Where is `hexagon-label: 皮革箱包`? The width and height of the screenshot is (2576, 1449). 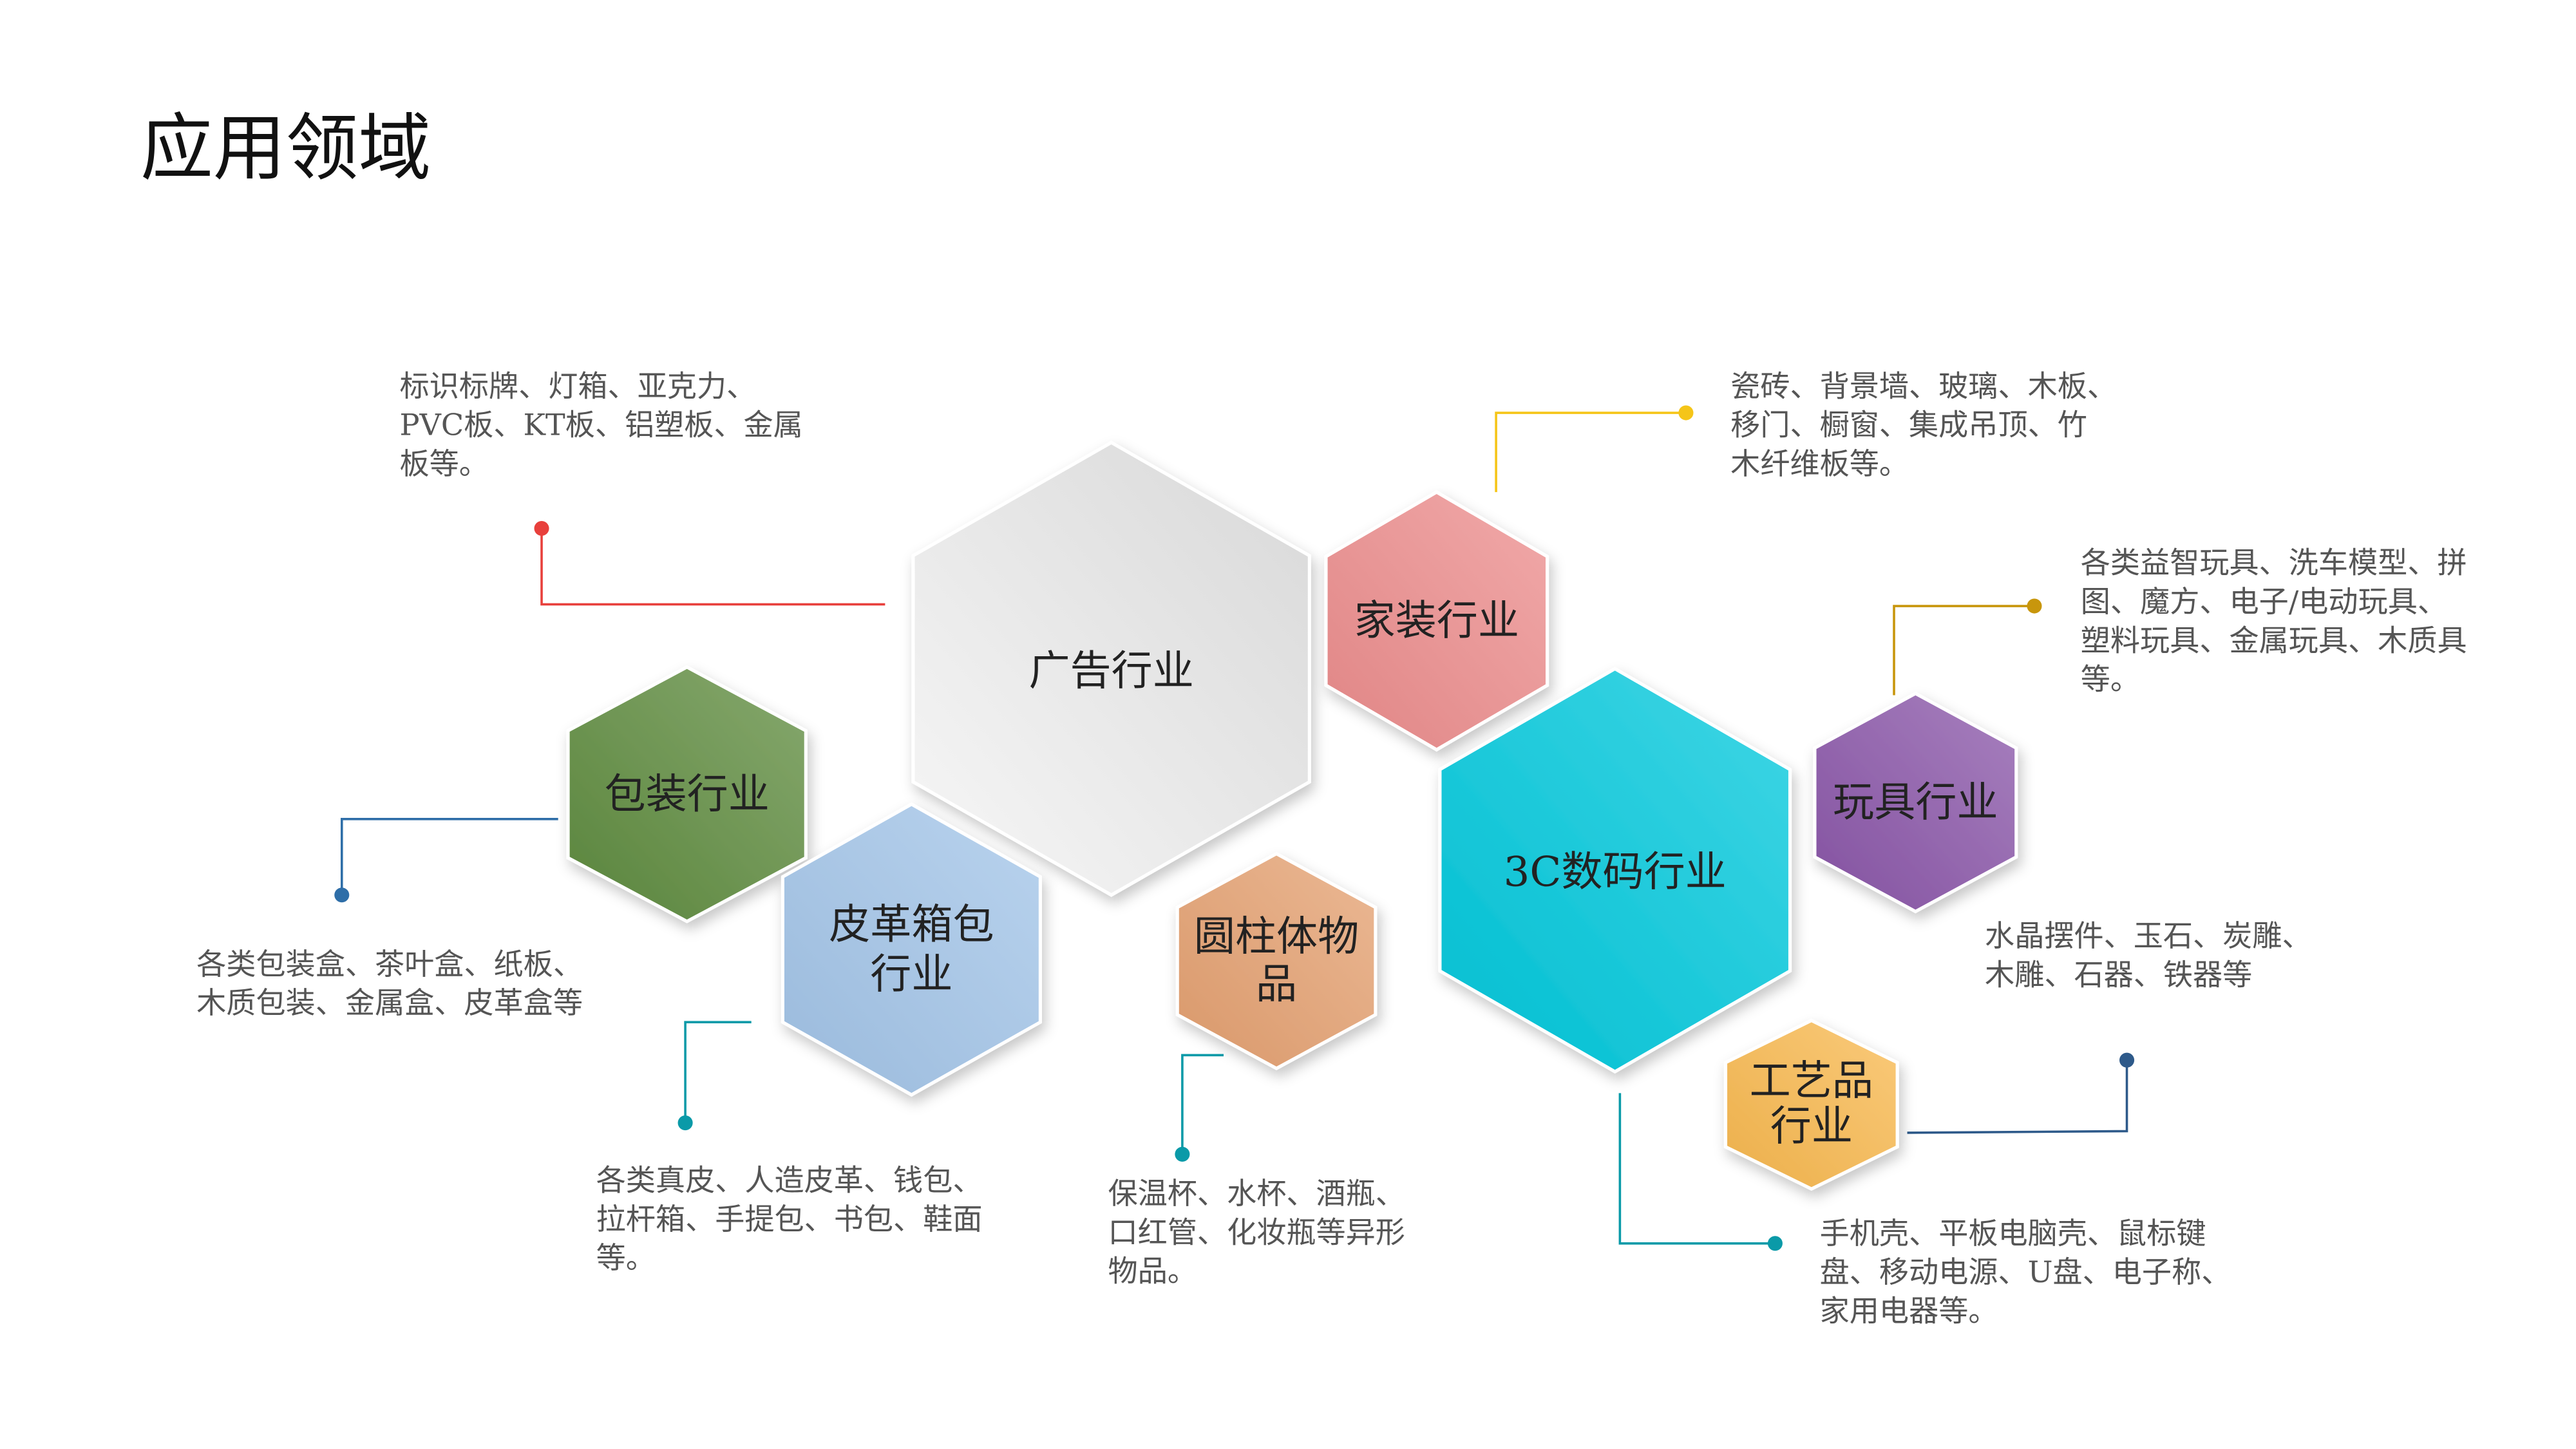
hexagon-label: 皮革箱包 is located at coordinates (911, 925).